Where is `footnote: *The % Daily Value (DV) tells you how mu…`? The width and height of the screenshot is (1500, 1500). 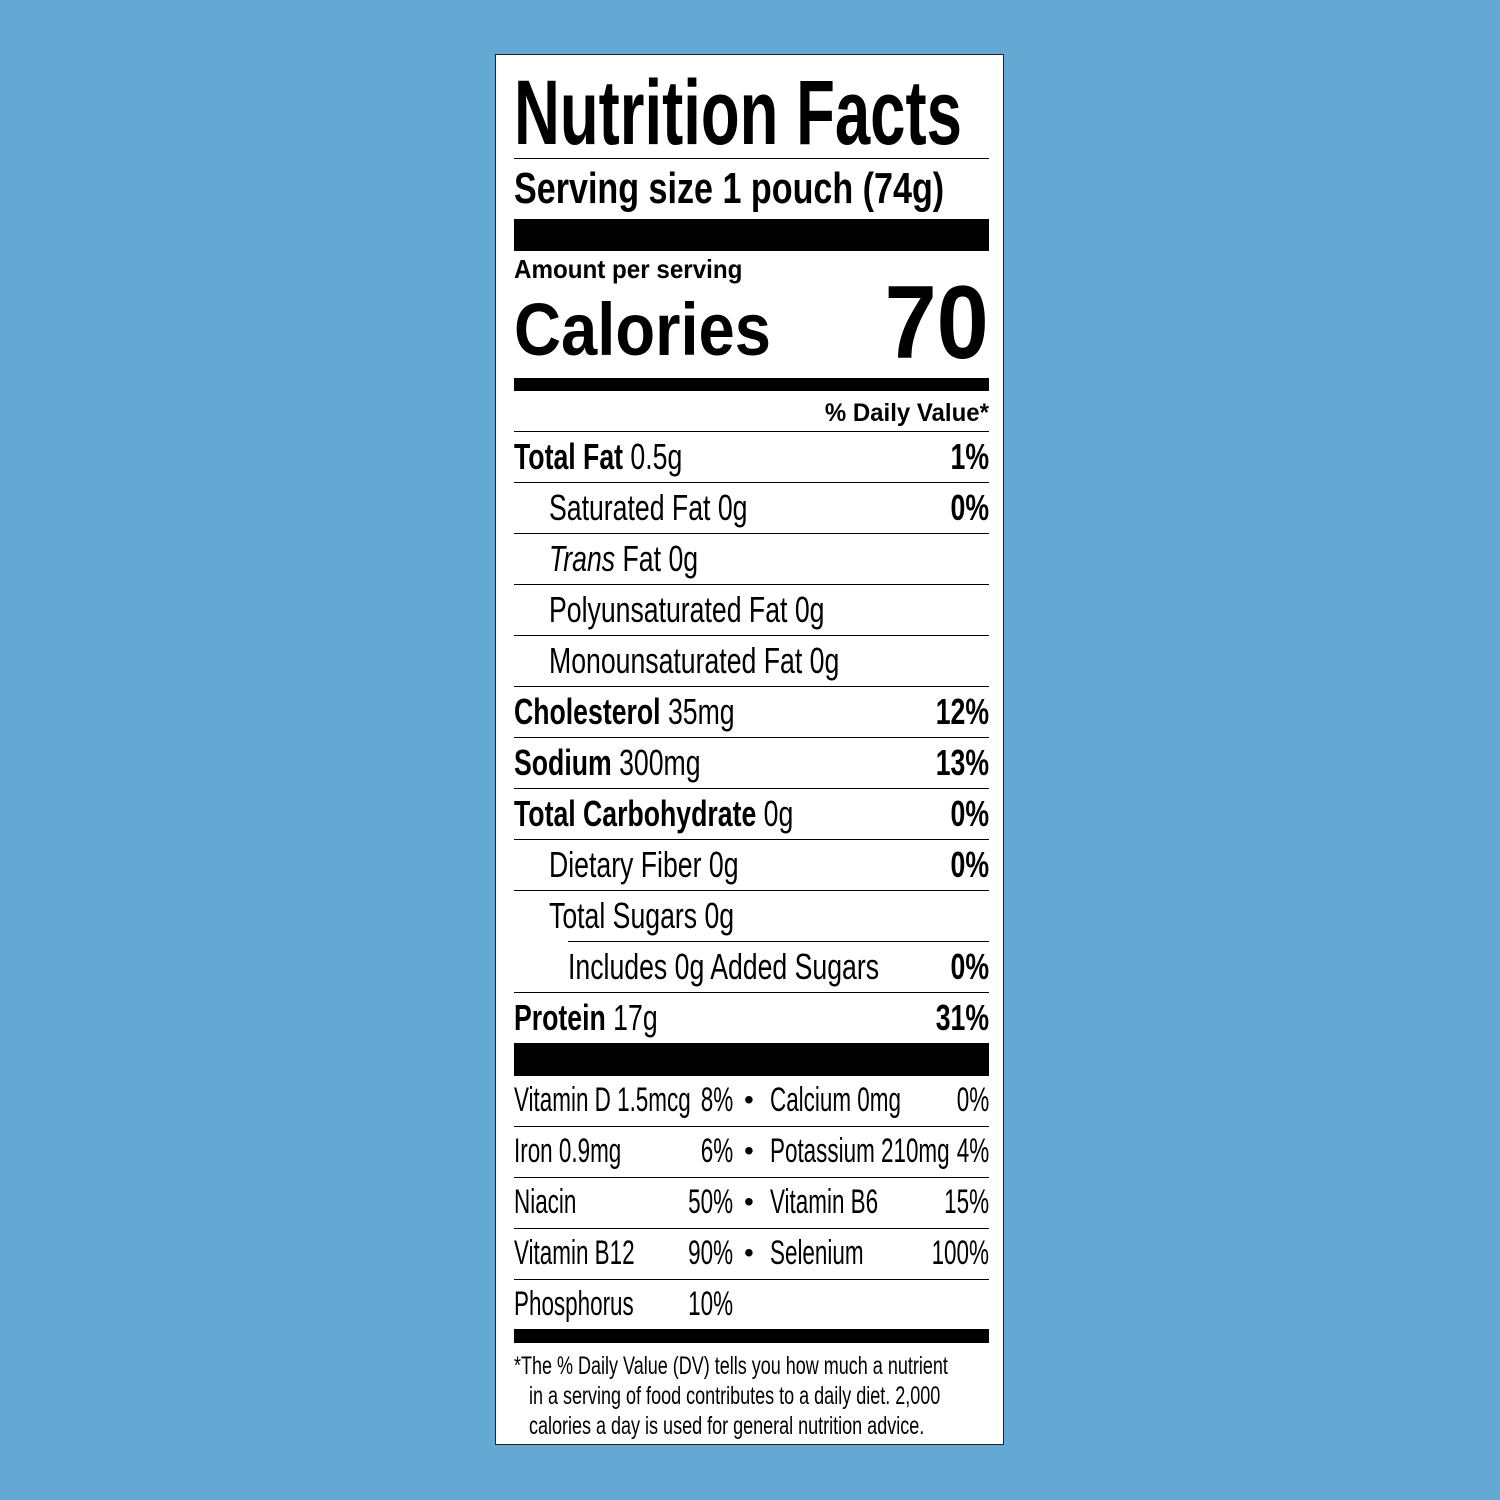
footnote: *The % Daily Value (DV) tells you how mu… is located at coordinates (751, 1396).